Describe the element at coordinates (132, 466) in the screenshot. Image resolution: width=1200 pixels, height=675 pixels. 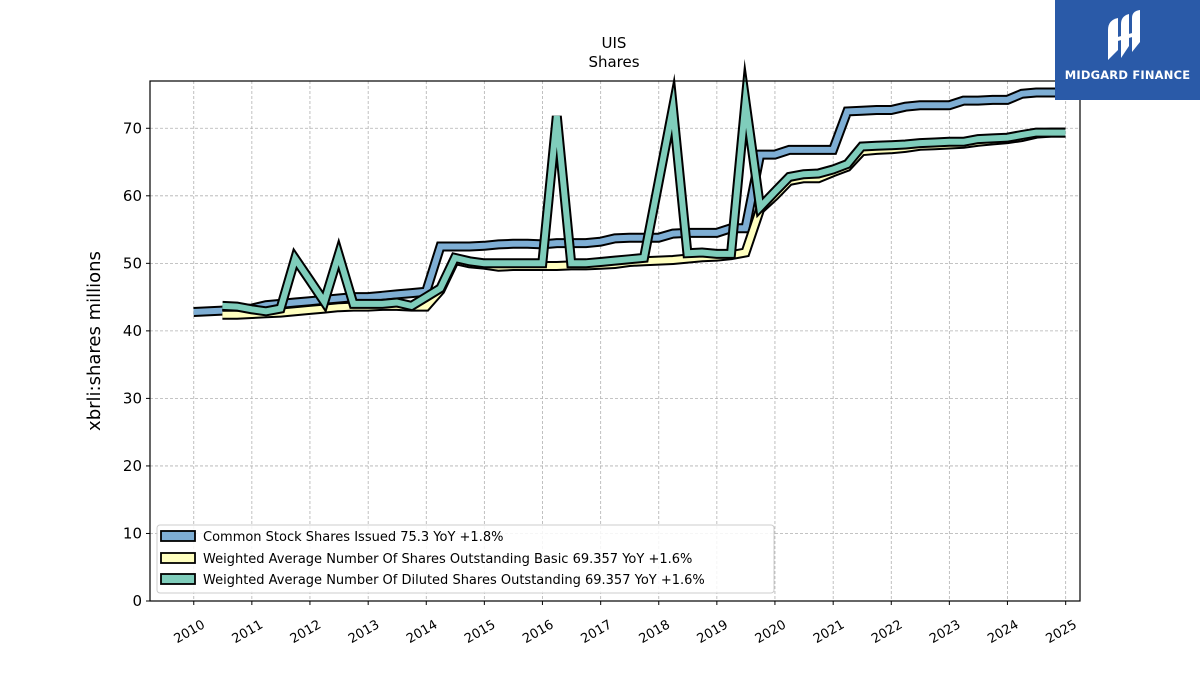
I see `y-tick-label: 20` at that location.